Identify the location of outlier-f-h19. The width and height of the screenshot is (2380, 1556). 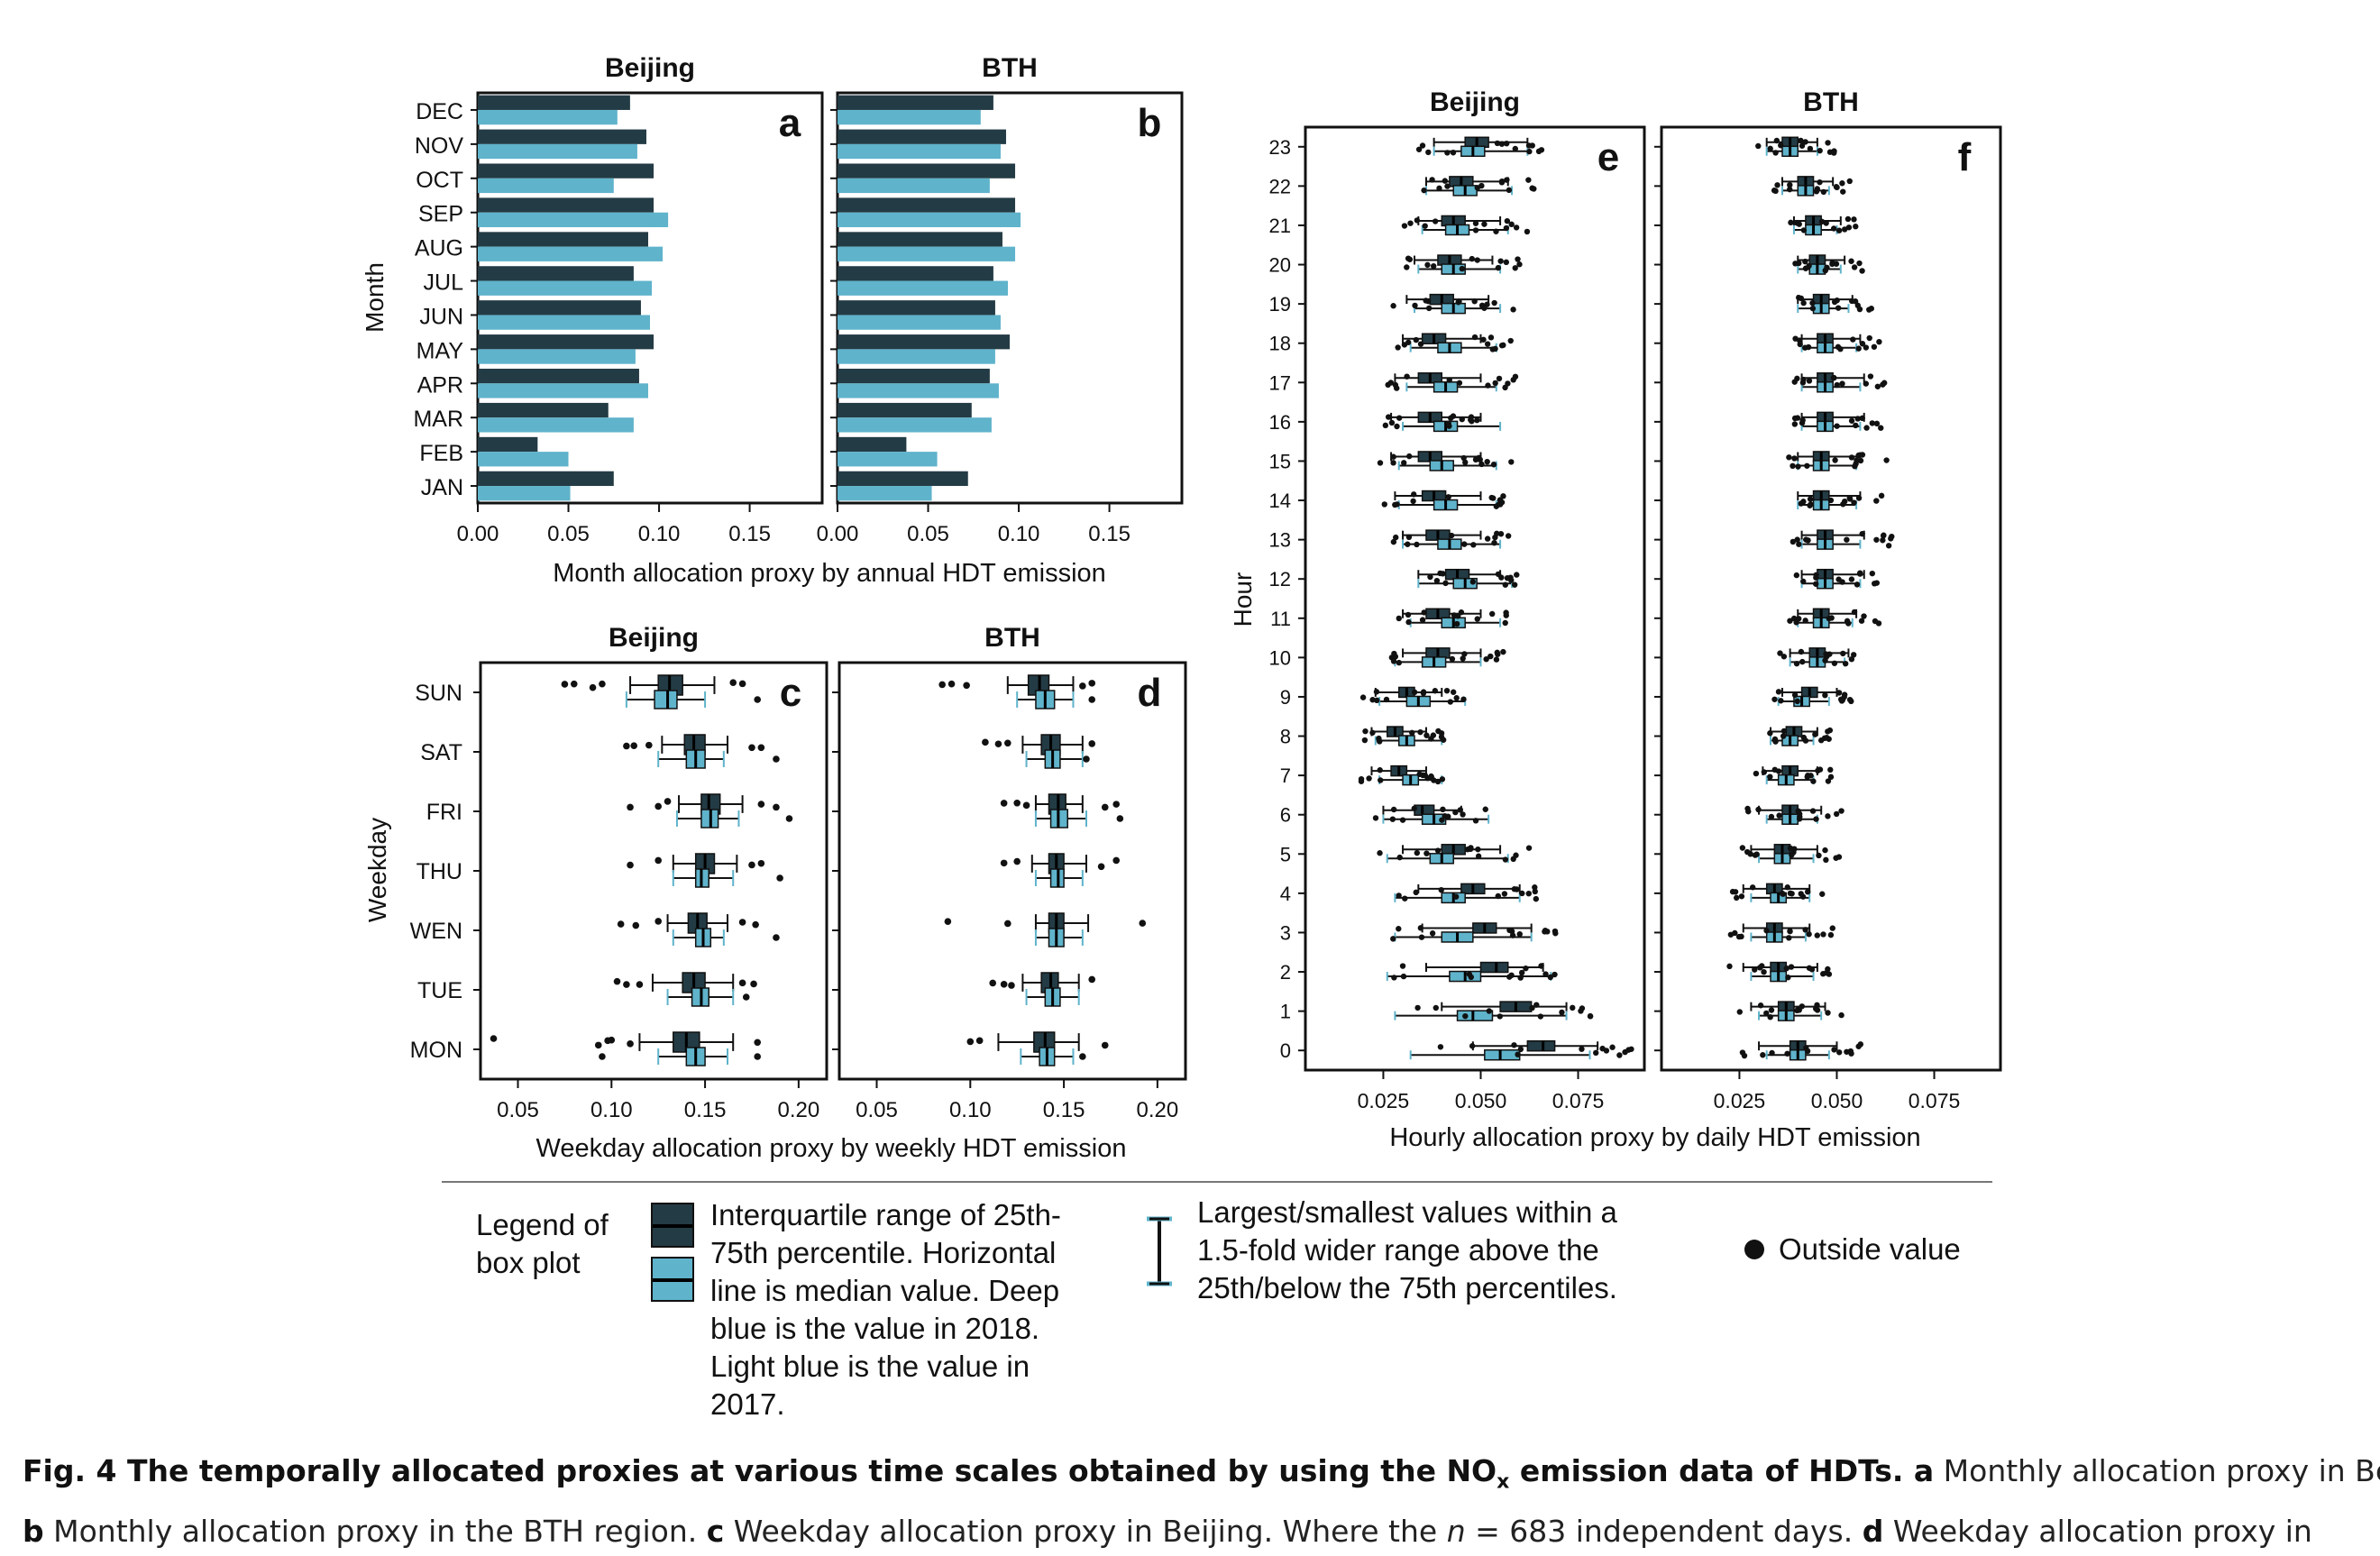
(1812, 303).